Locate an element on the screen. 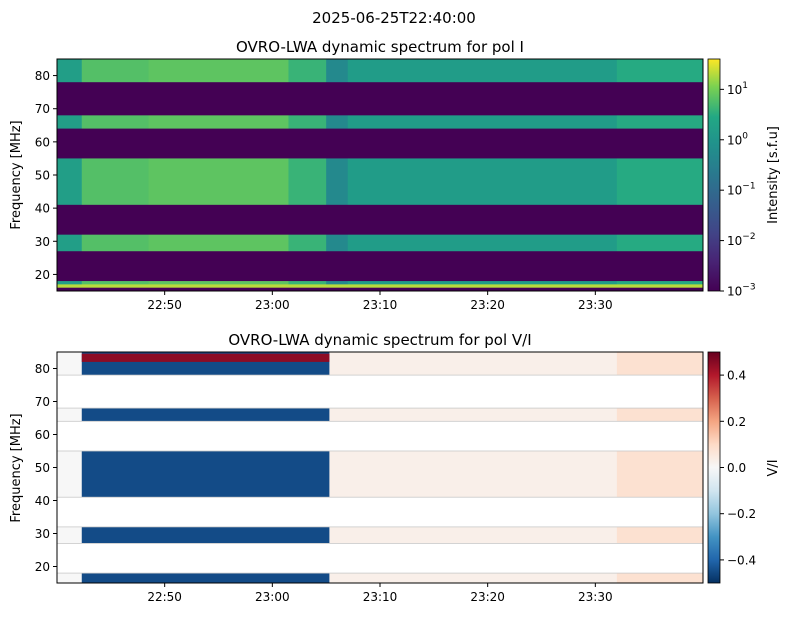 The width and height of the screenshot is (789, 621). colorbar-tick-label: 0.2 is located at coordinates (736, 422).